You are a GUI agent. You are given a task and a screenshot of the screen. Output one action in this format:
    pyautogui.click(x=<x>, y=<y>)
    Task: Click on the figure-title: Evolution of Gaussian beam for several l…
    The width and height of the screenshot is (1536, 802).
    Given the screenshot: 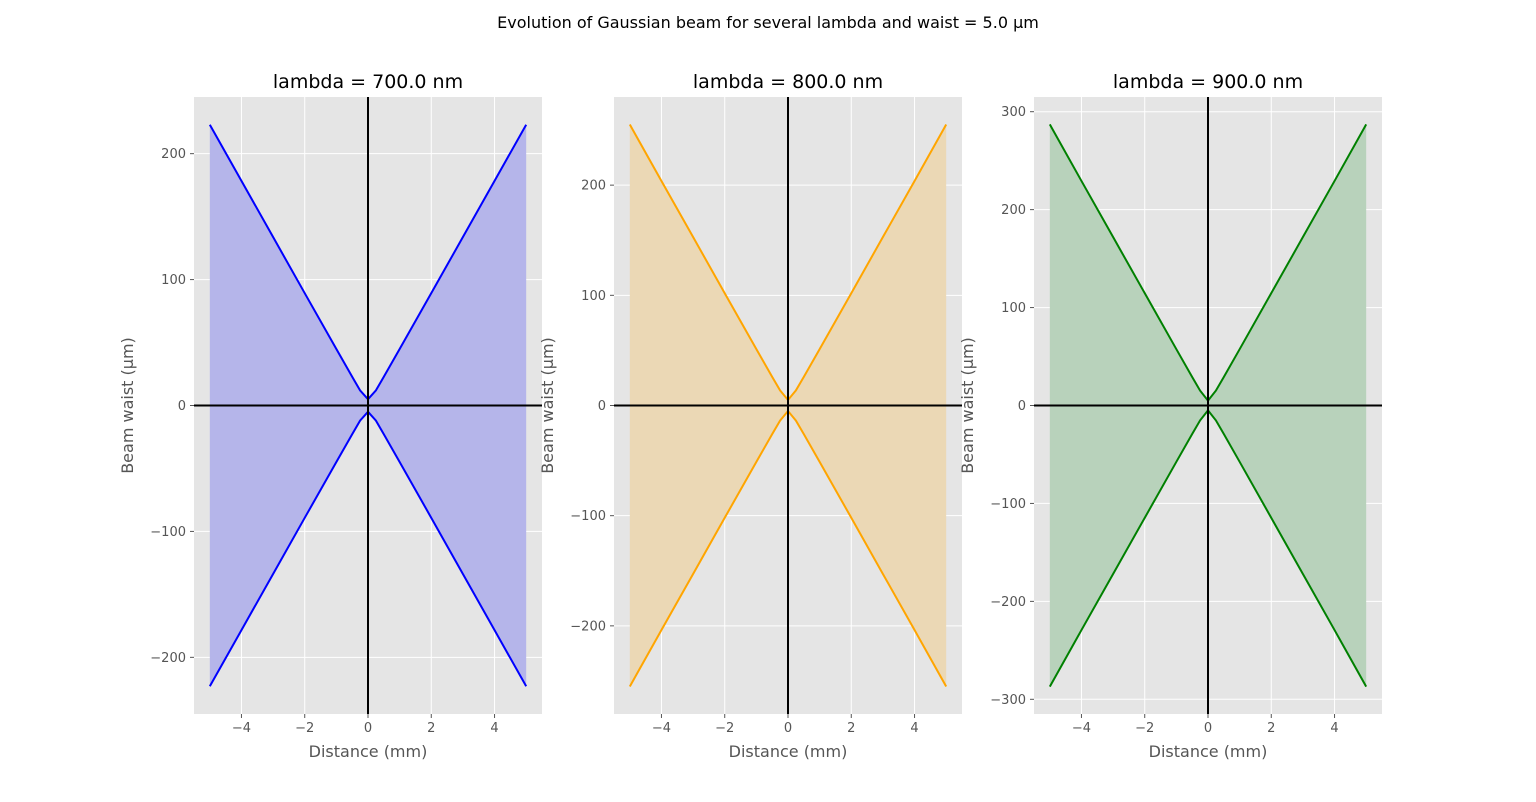 What is the action you would take?
    pyautogui.click(x=768, y=22)
    